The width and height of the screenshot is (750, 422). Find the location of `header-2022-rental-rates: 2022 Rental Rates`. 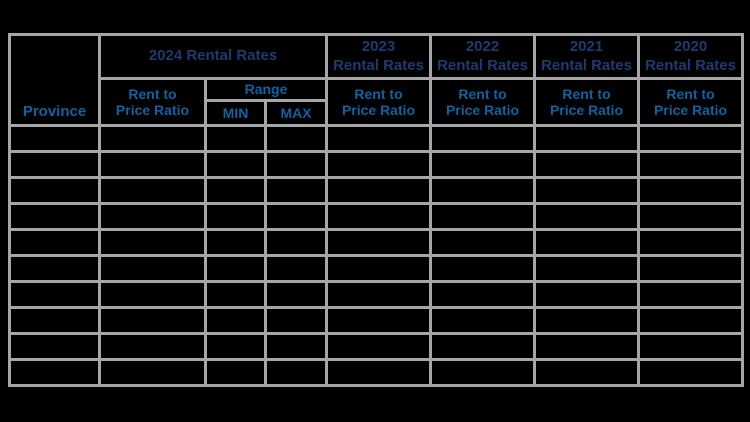

header-2022-rental-rates: 2022 Rental Rates is located at coordinates (483, 56).